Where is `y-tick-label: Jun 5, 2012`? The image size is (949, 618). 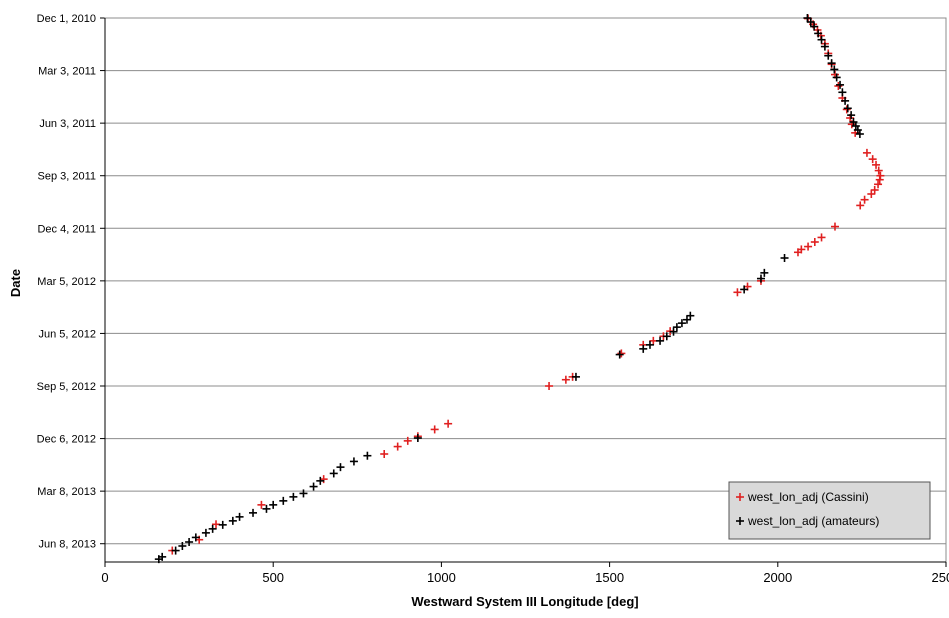 y-tick-label: Jun 5, 2012 is located at coordinates (68, 334).